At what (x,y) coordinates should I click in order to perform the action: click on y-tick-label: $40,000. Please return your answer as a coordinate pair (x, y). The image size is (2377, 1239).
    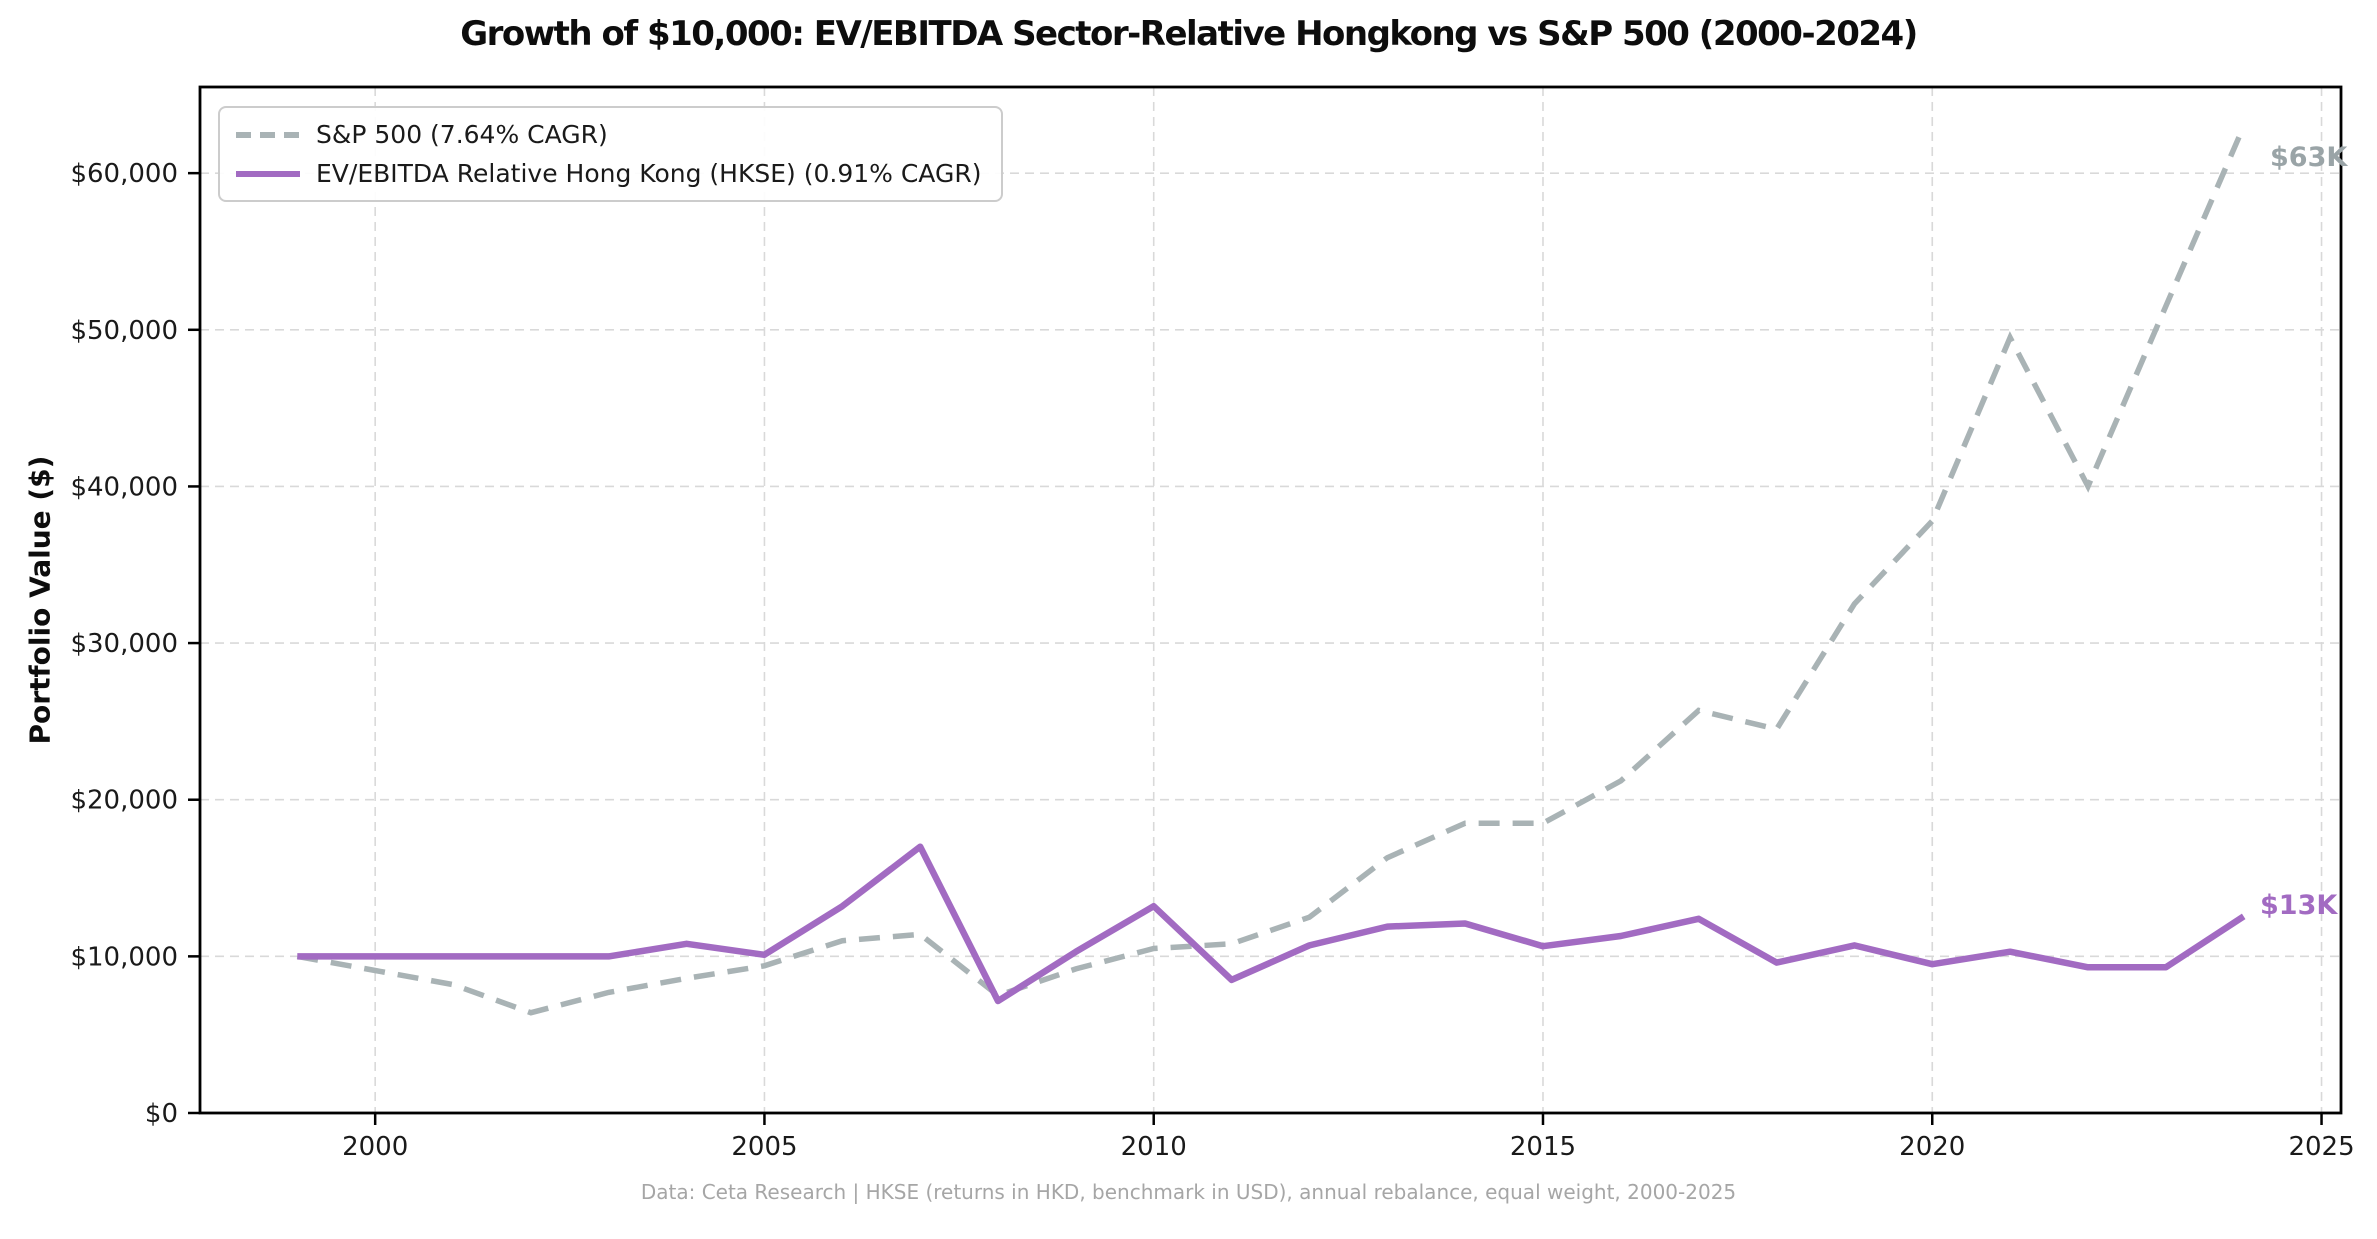
    Looking at the image, I should click on (124, 487).